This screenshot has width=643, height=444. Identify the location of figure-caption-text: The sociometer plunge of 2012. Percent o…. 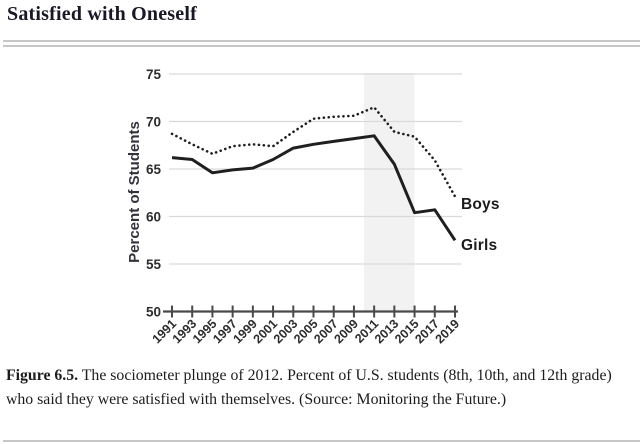
(309, 387).